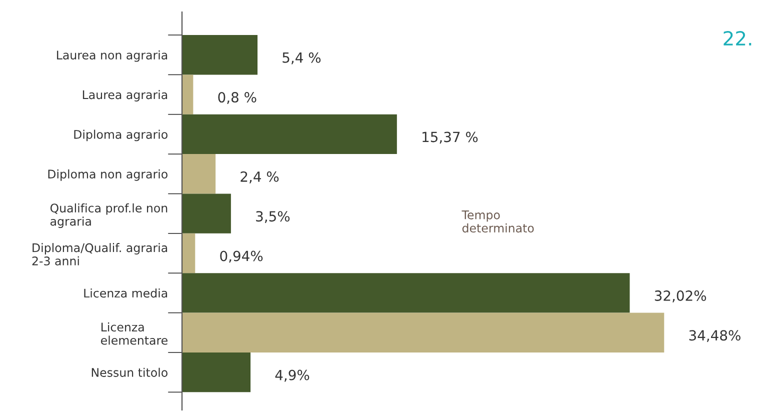 Image resolution: width=757 pixels, height=412 pixels. I want to click on data-label: 15,37 %, so click(450, 138).